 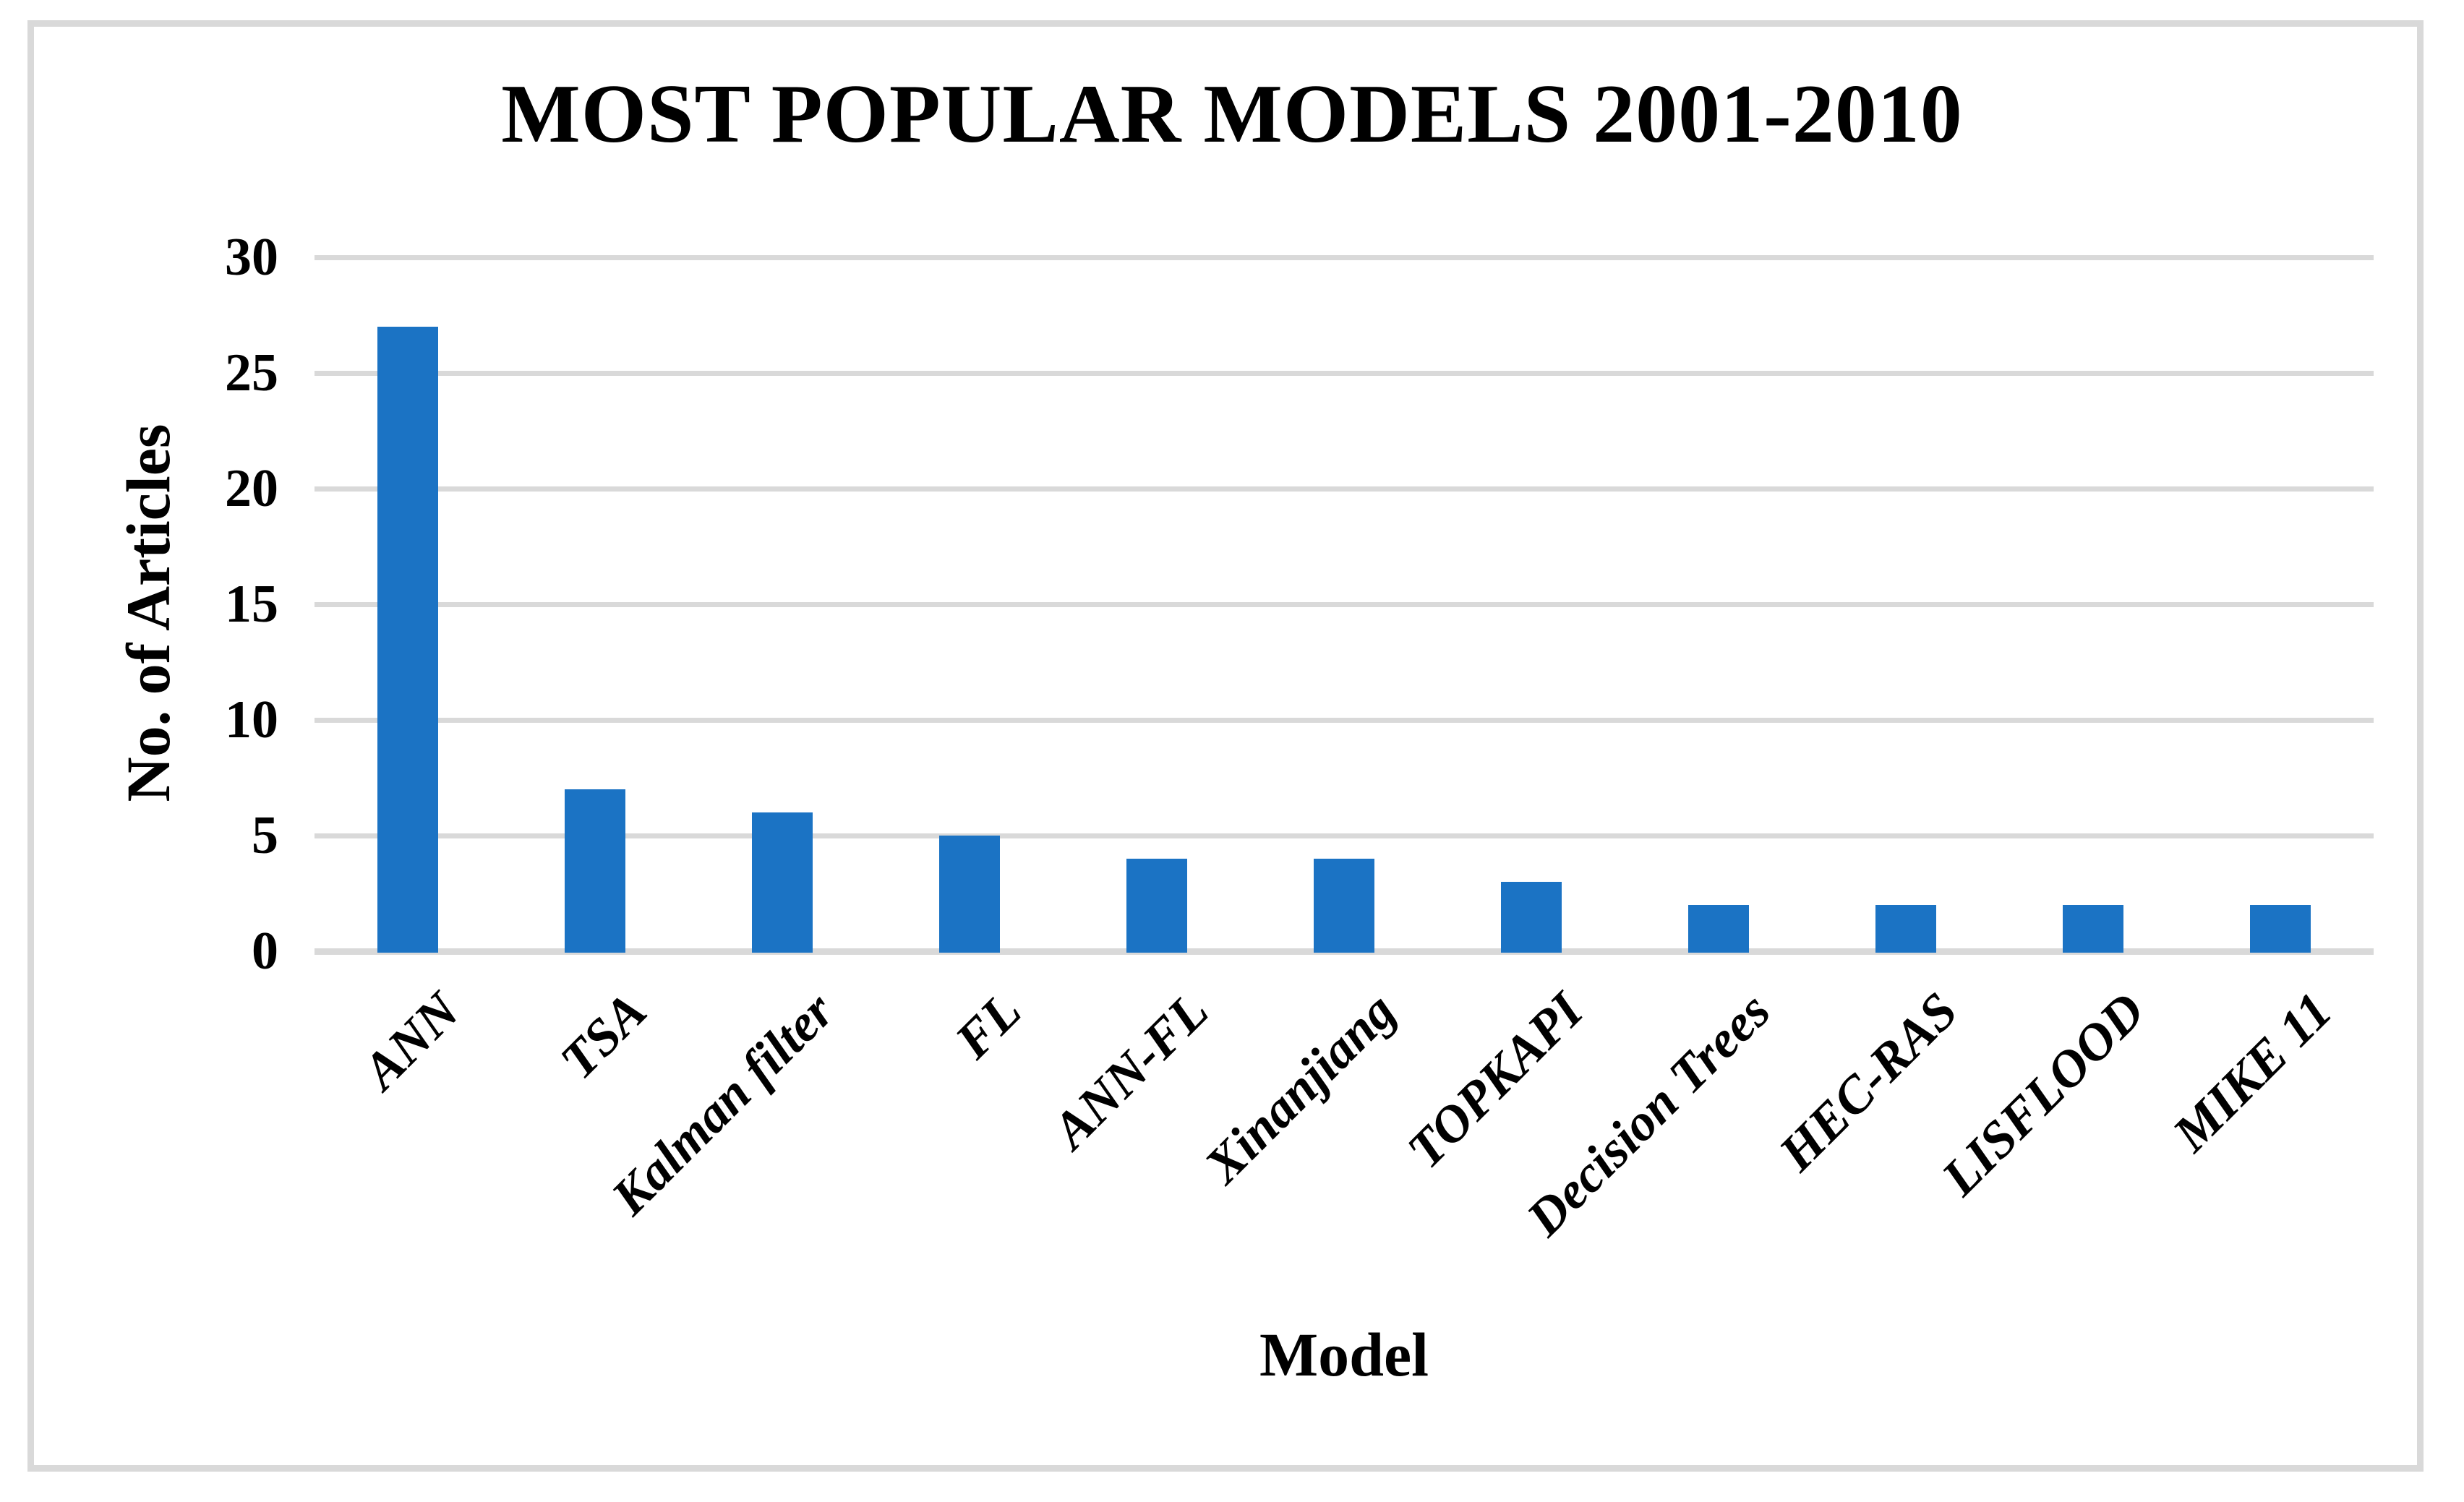 What do you see at coordinates (408, 640) in the screenshot?
I see `bar-ann` at bounding box center [408, 640].